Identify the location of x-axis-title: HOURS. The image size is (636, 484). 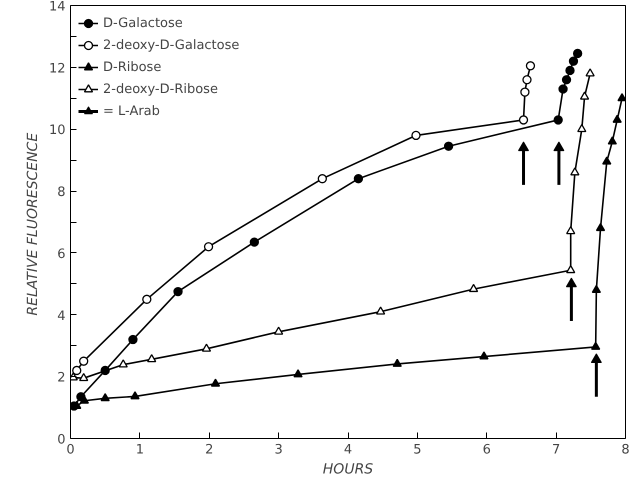
(348, 470).